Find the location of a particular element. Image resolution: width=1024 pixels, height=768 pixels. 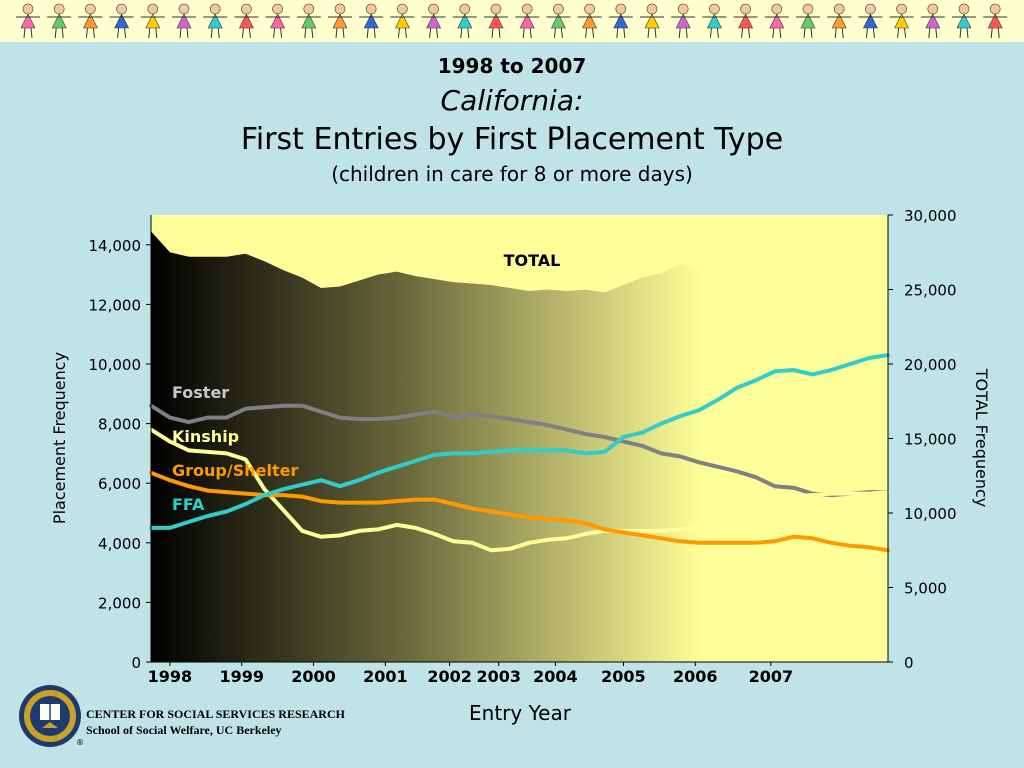

series-line-kinship is located at coordinates (519, 490).